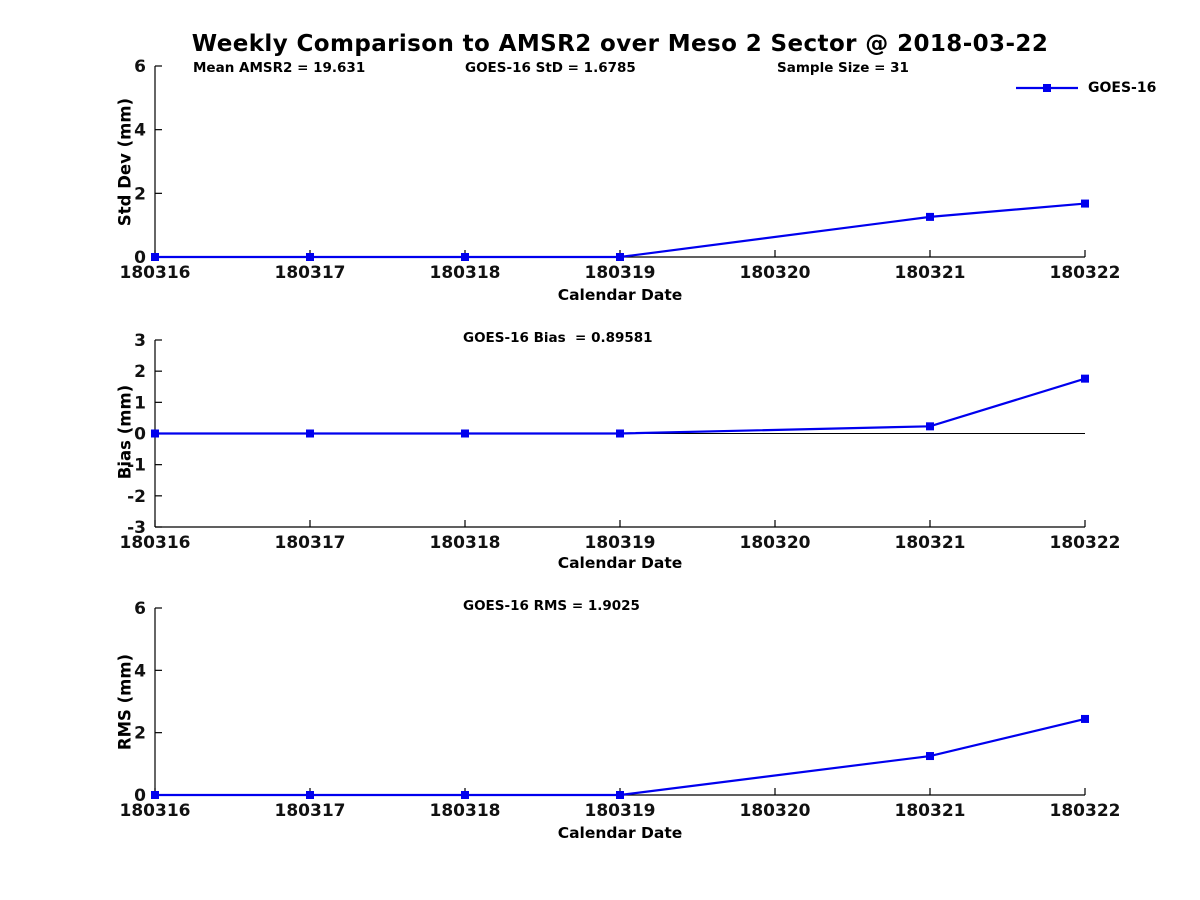 This screenshot has width=1200, height=900. I want to click on legend-series-label: GOES-16, so click(1122, 88).